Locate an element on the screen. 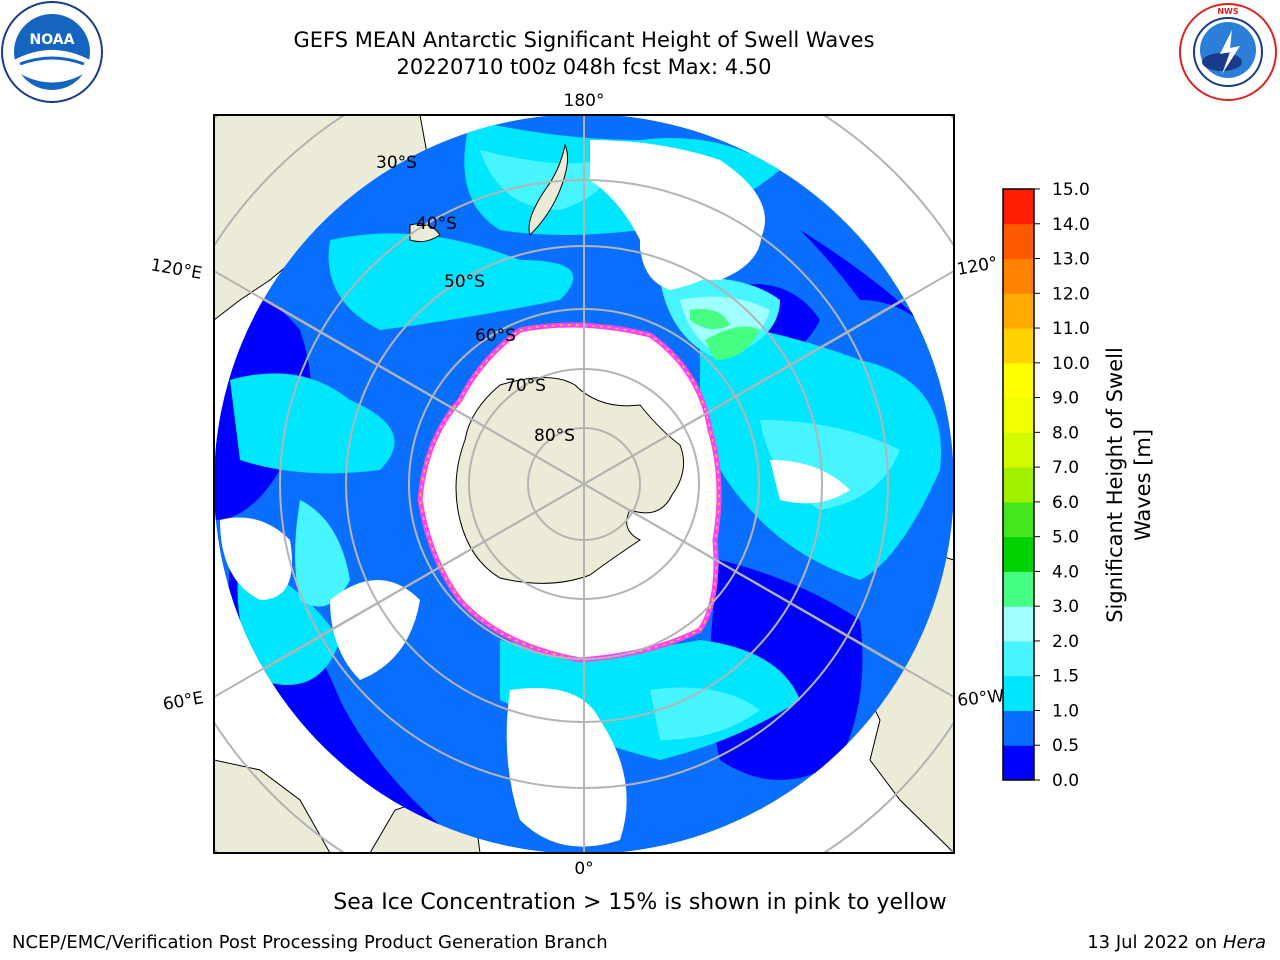 This screenshot has height=960, width=1280. lon-label-0: 0° is located at coordinates (583, 869).